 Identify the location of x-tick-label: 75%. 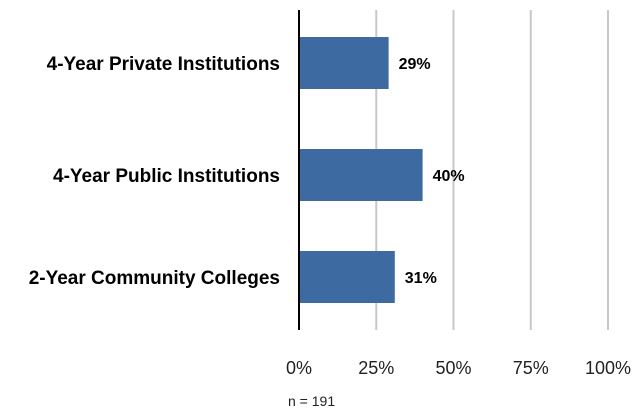
(531, 368).